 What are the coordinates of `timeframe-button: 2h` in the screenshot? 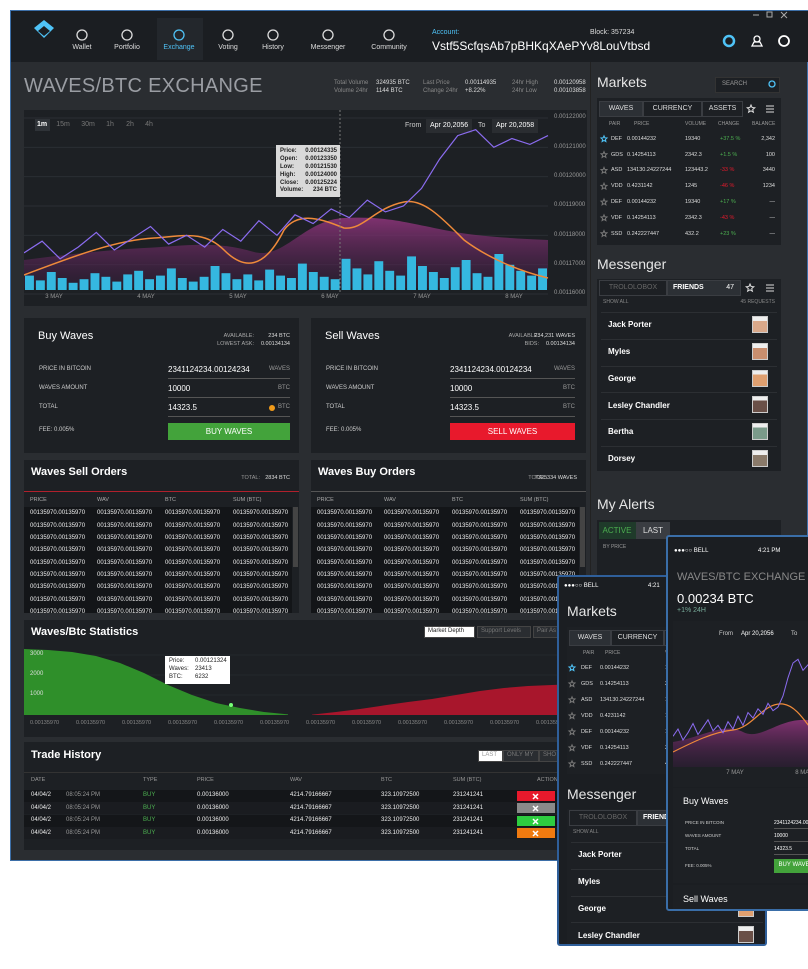 It's located at (130, 124).